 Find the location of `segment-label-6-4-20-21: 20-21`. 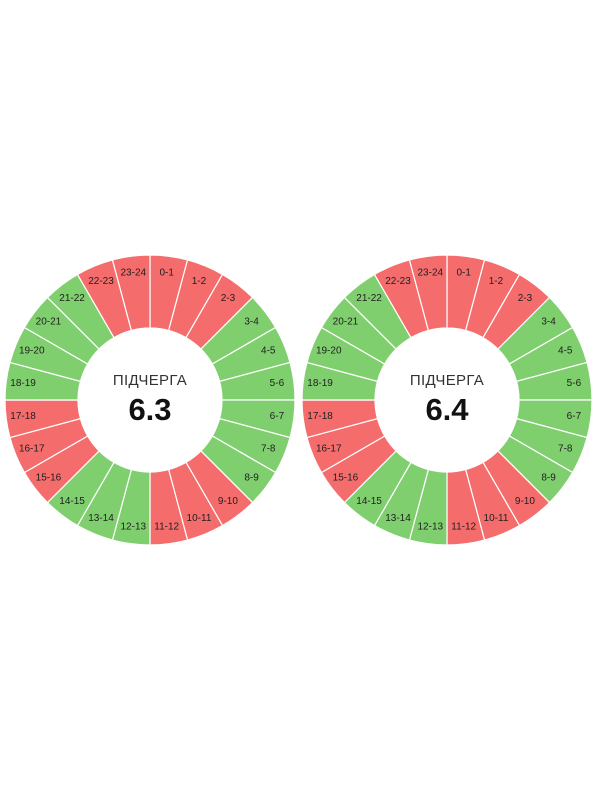

segment-label-6-4-20-21: 20-21 is located at coordinates (346, 322).